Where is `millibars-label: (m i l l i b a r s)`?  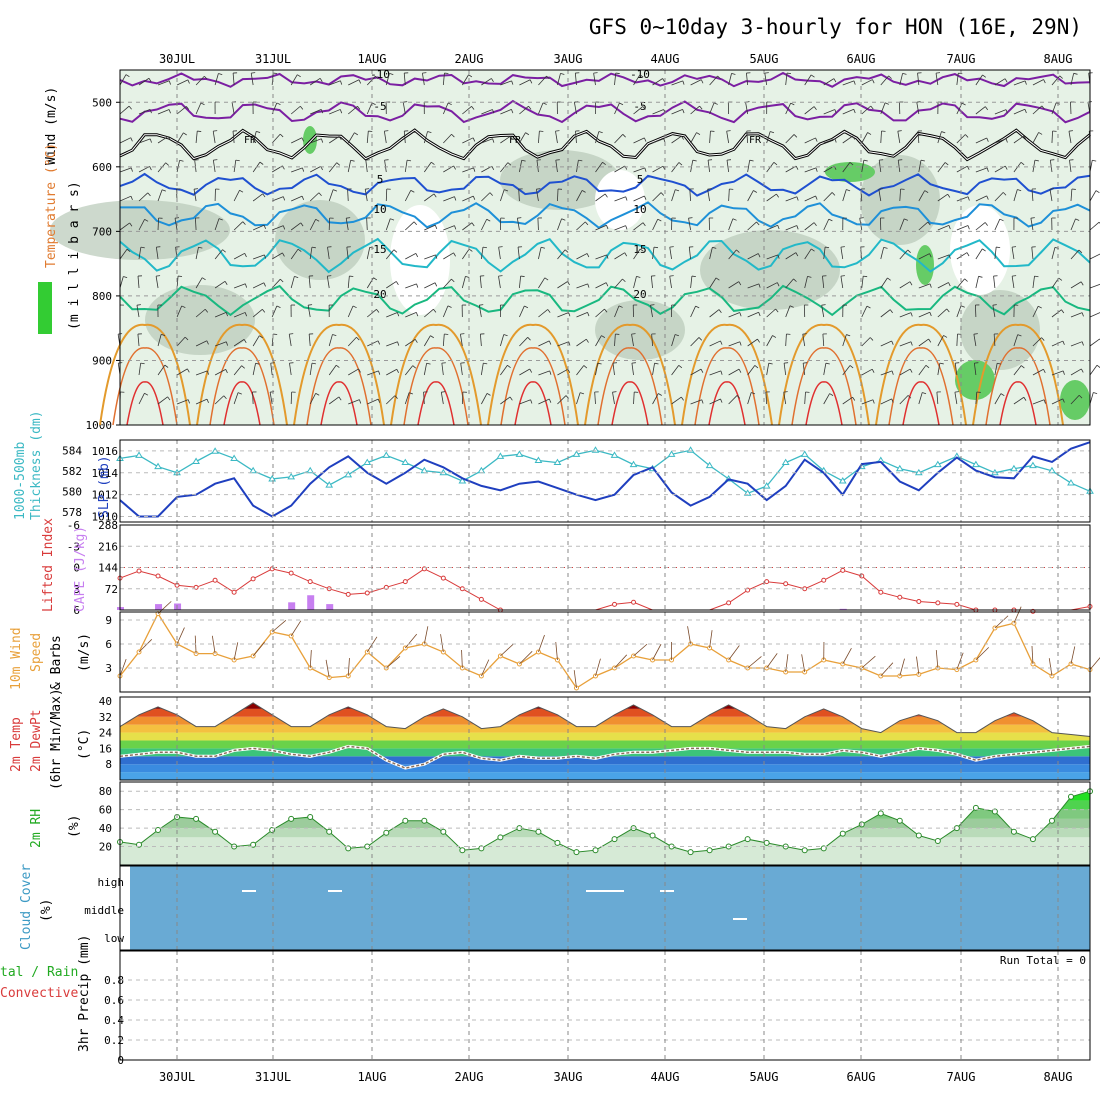 millibars-label: (m i l l i b a r s) is located at coordinates (74, 255).